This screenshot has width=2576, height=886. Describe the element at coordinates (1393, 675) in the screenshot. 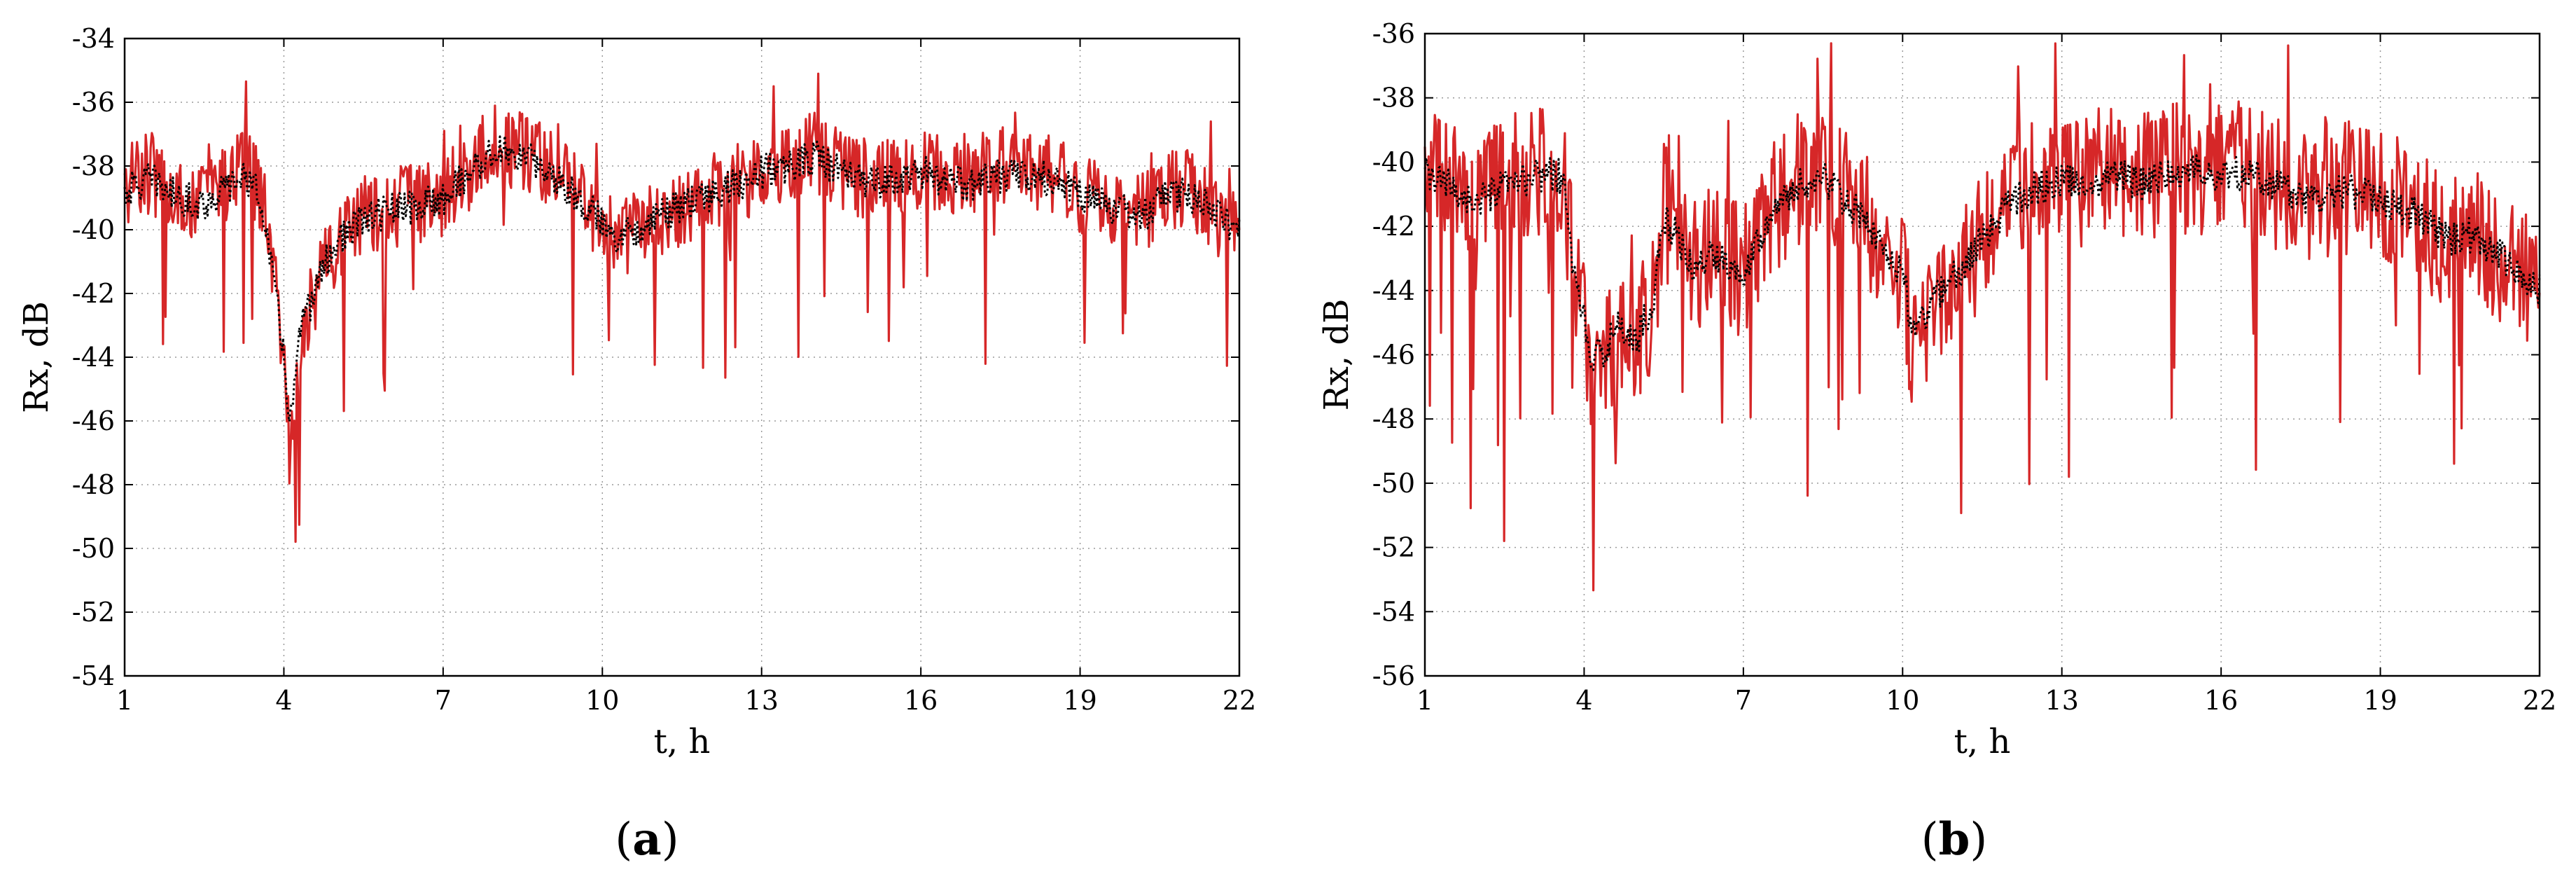

I see `y-tick-label: -56` at that location.